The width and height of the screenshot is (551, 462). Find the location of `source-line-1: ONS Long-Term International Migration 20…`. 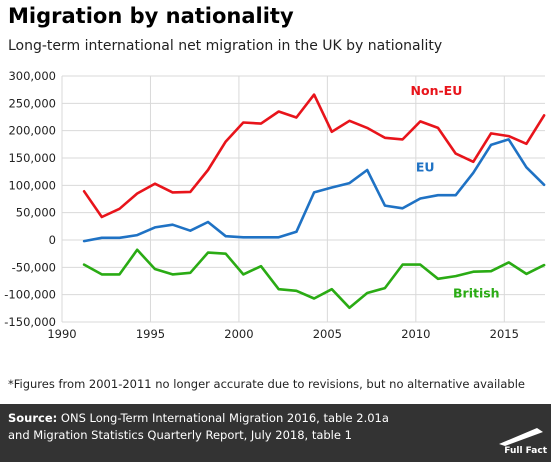

source-line-1: ONS Long-Term International Migration 20… is located at coordinates (223, 418).